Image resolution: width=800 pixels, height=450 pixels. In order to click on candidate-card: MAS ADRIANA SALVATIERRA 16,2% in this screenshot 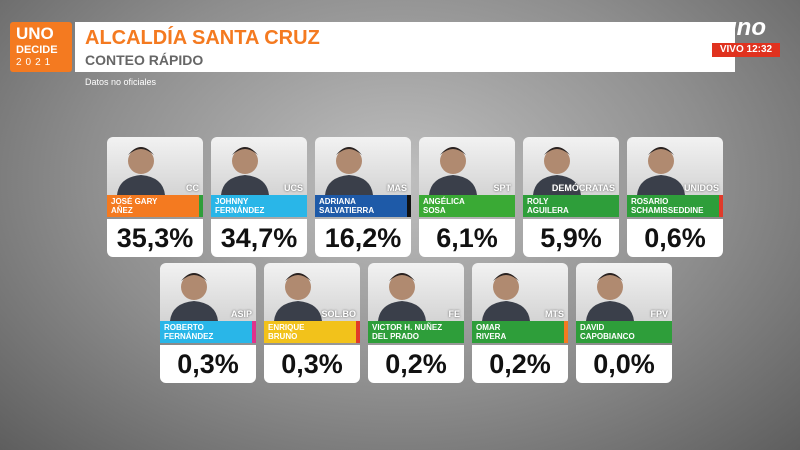, I will do `click(363, 197)`.